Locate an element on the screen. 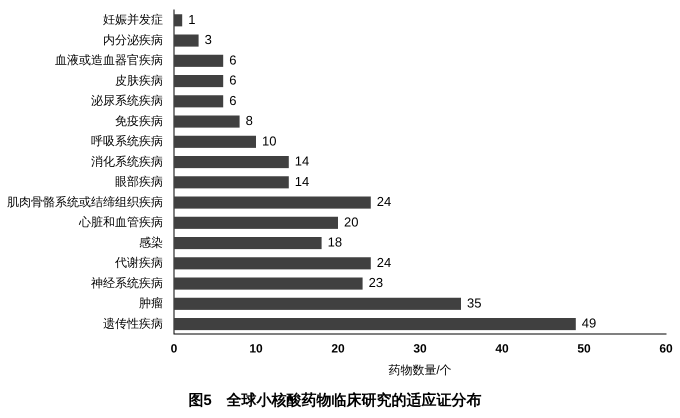 This screenshot has height=418, width=680. y-tick-label: 心脏和血管疾病 is located at coordinates (120, 222).